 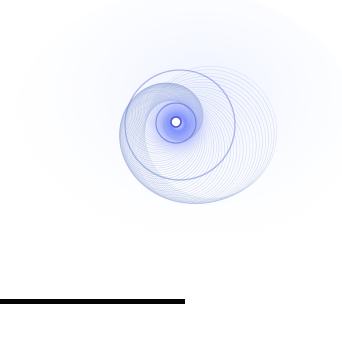 I want to click on baseline-bar, so click(x=92, y=301).